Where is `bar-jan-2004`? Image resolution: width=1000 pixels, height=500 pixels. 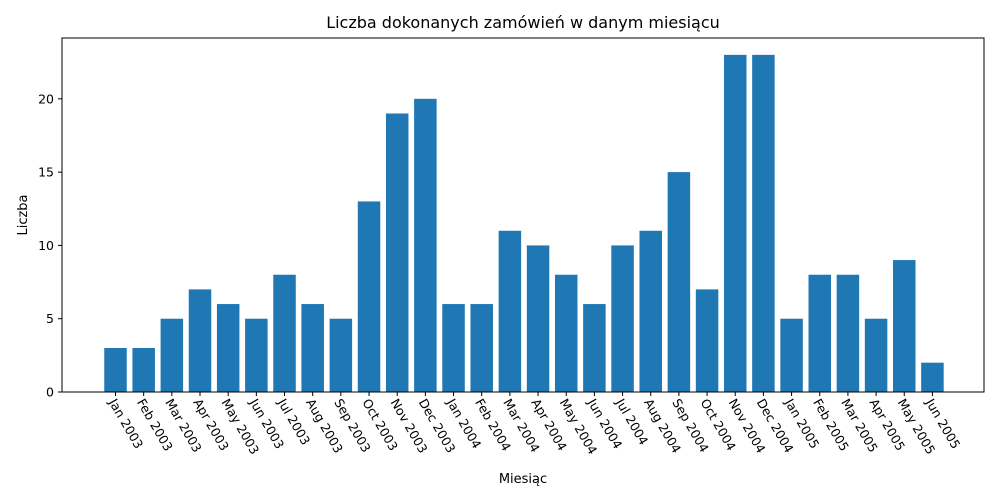 bar-jan-2004 is located at coordinates (453, 348).